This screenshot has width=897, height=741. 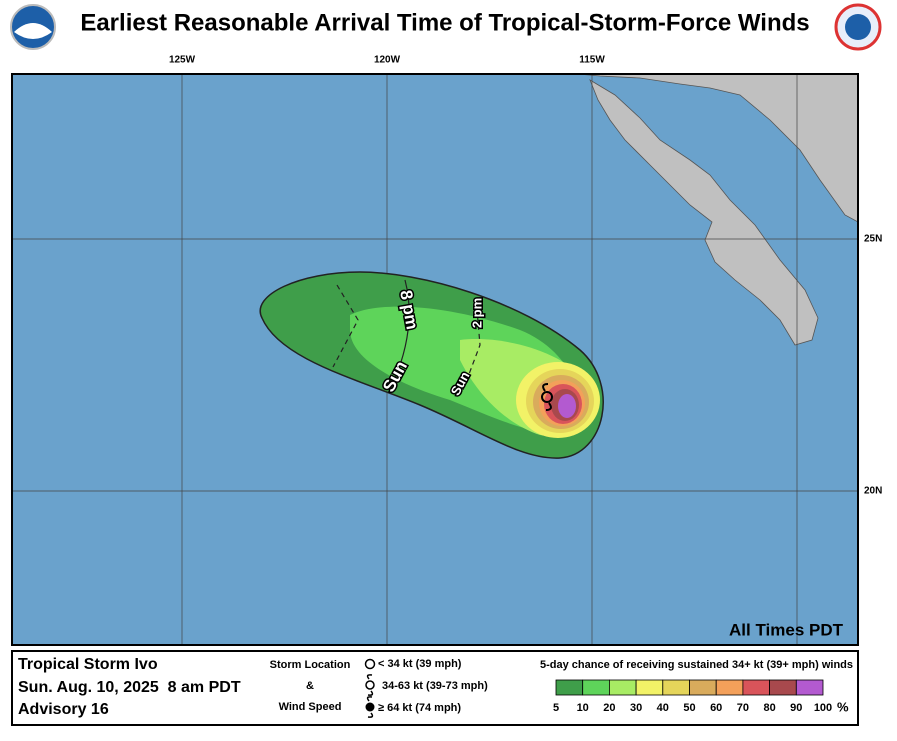 I want to click on time-label: 2 pm, so click(x=476, y=313).